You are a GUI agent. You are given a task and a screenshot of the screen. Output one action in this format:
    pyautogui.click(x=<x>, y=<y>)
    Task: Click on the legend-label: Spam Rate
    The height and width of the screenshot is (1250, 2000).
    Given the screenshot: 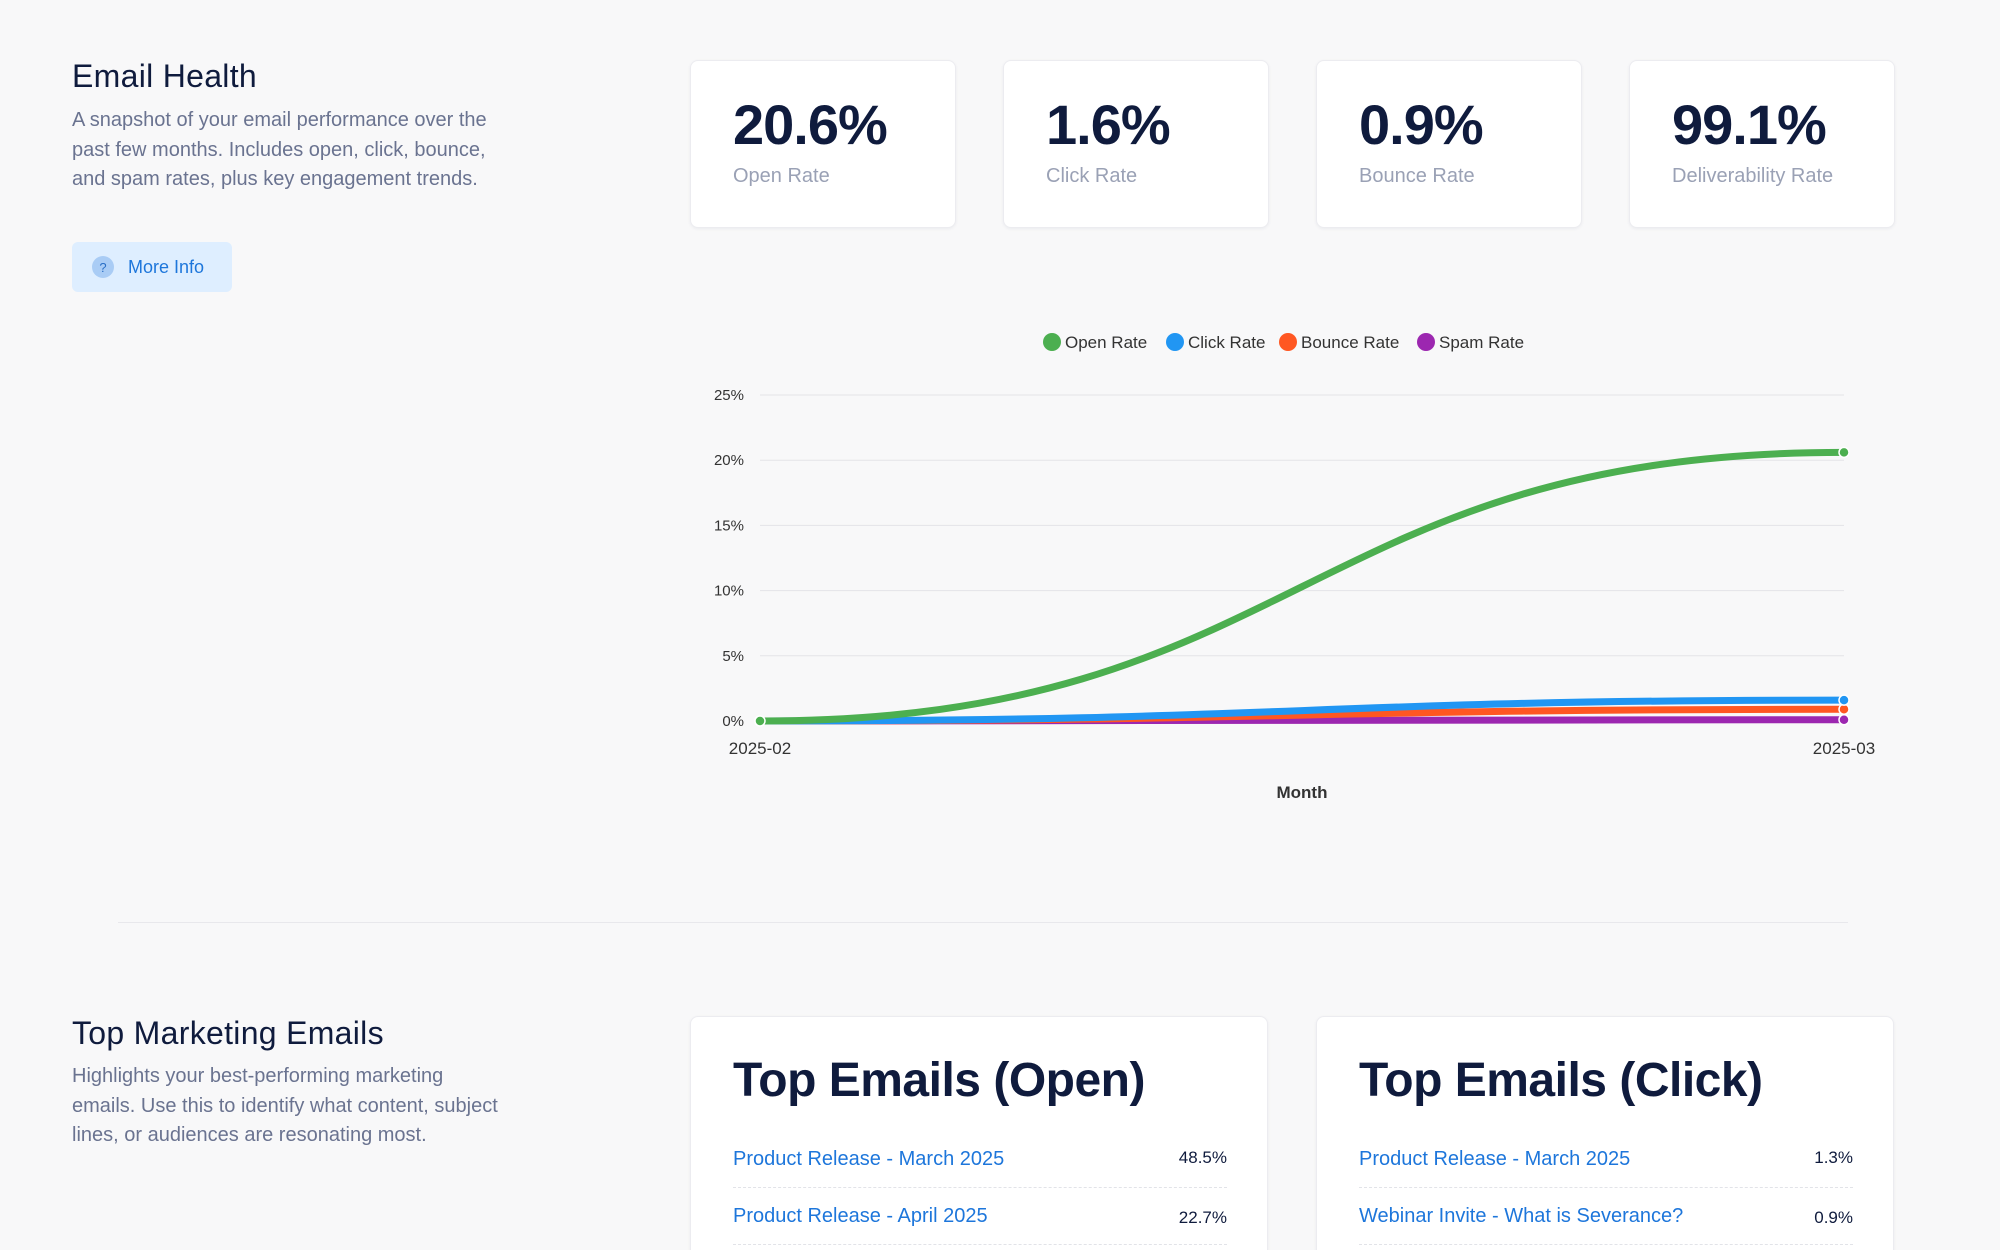 What is the action you would take?
    pyautogui.click(x=1481, y=342)
    